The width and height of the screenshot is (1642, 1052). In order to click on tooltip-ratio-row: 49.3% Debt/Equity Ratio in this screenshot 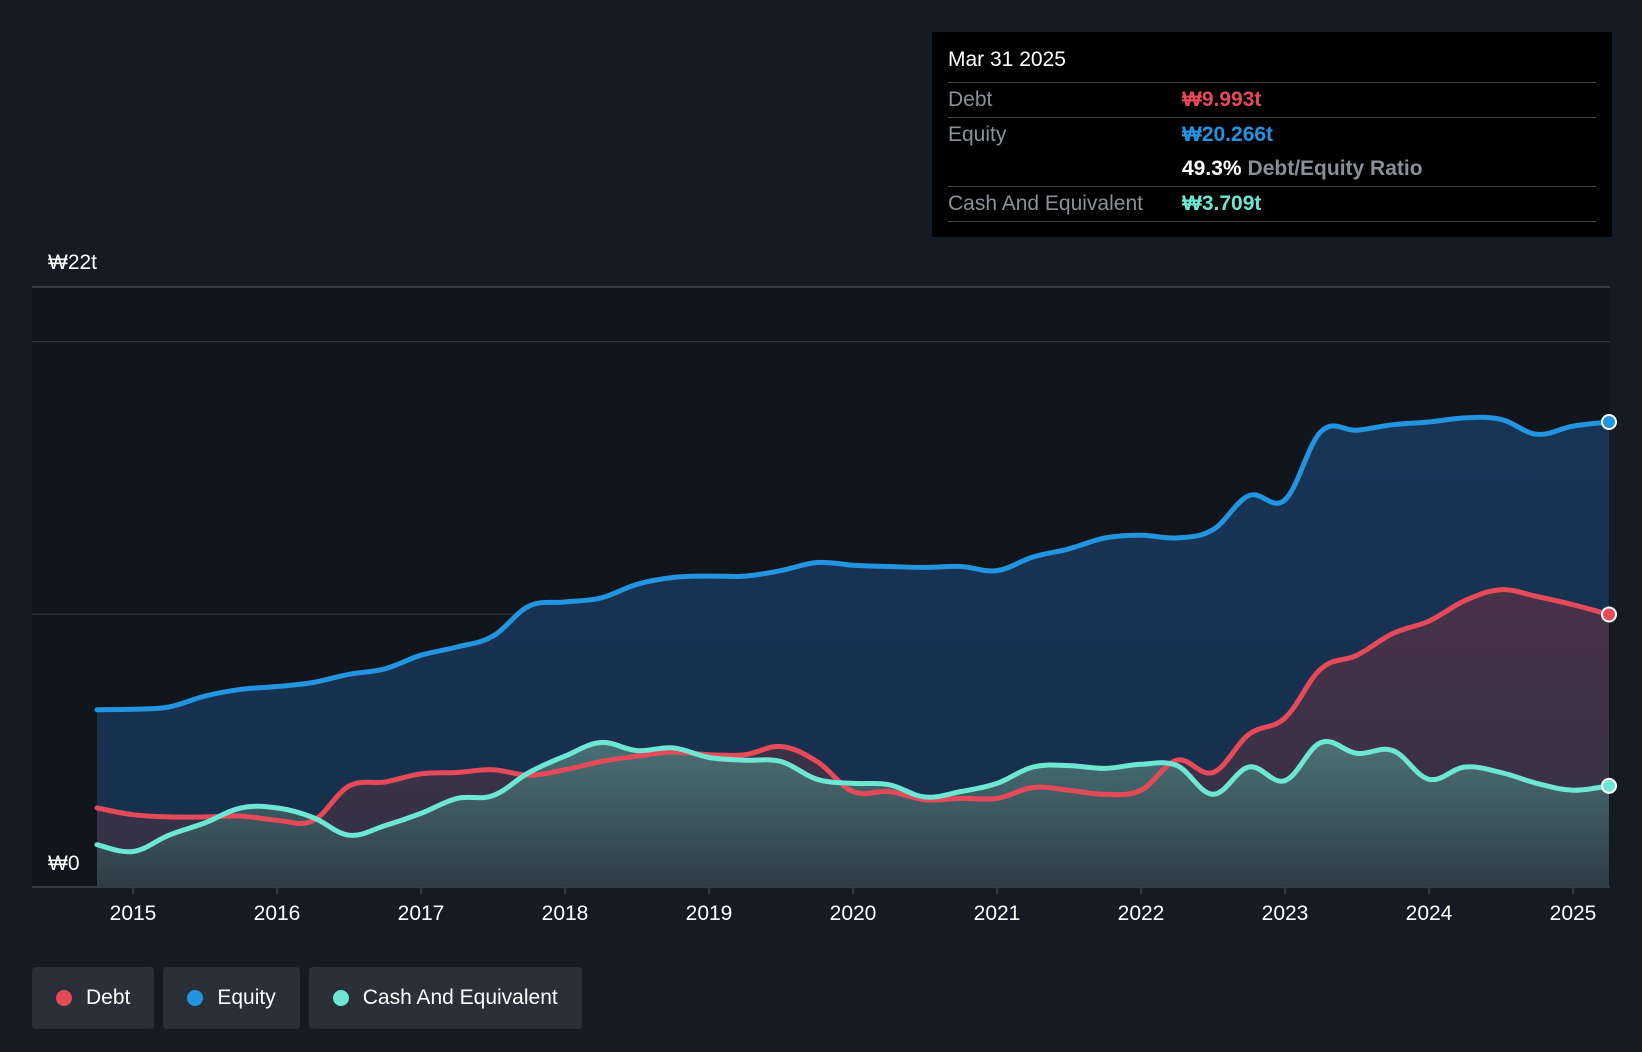, I will do `click(1272, 169)`.